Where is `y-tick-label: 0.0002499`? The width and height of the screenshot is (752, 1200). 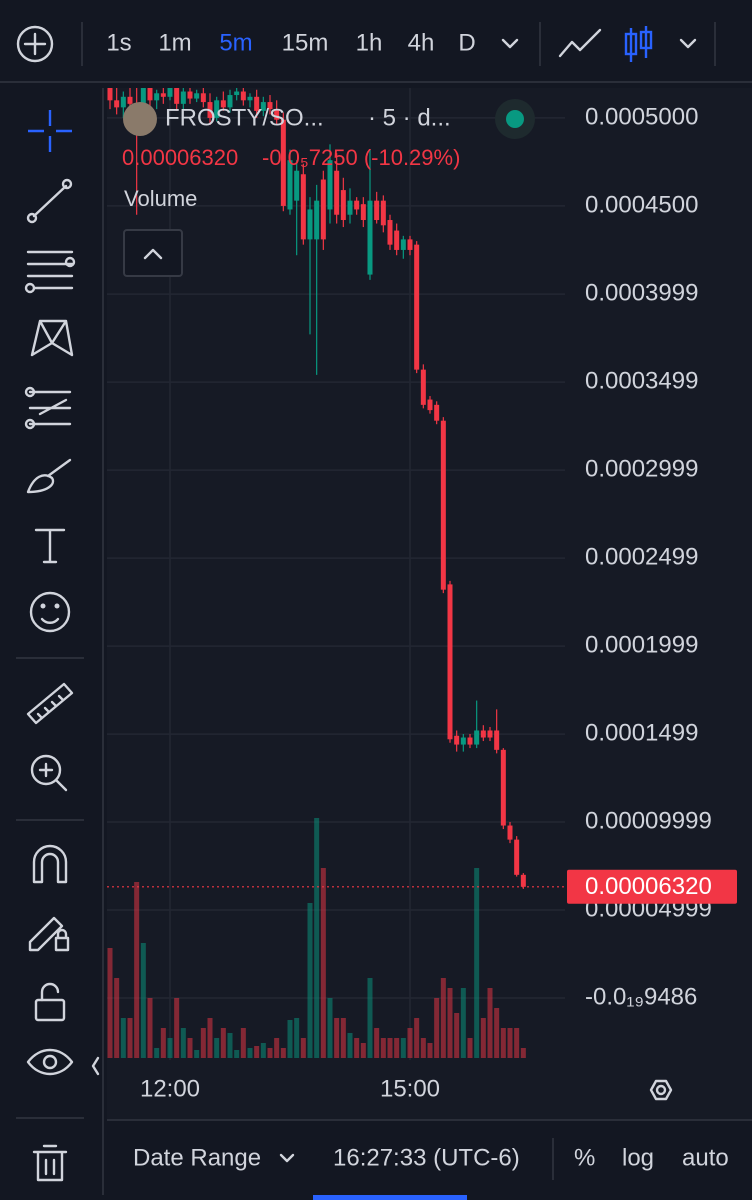 y-tick-label: 0.0002499 is located at coordinates (641, 557).